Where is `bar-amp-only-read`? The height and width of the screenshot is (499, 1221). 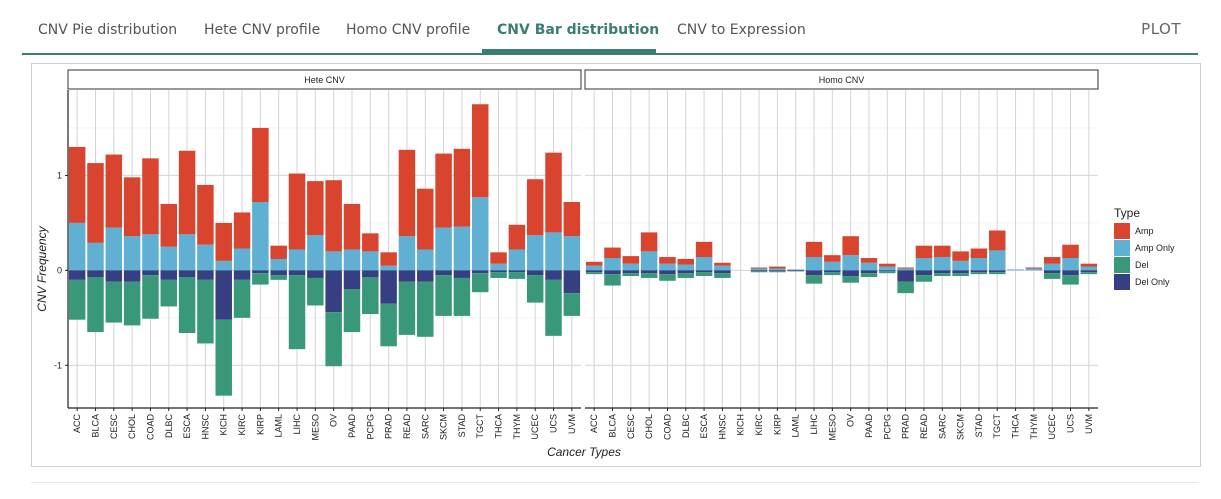
bar-amp-only-read is located at coordinates (924, 264).